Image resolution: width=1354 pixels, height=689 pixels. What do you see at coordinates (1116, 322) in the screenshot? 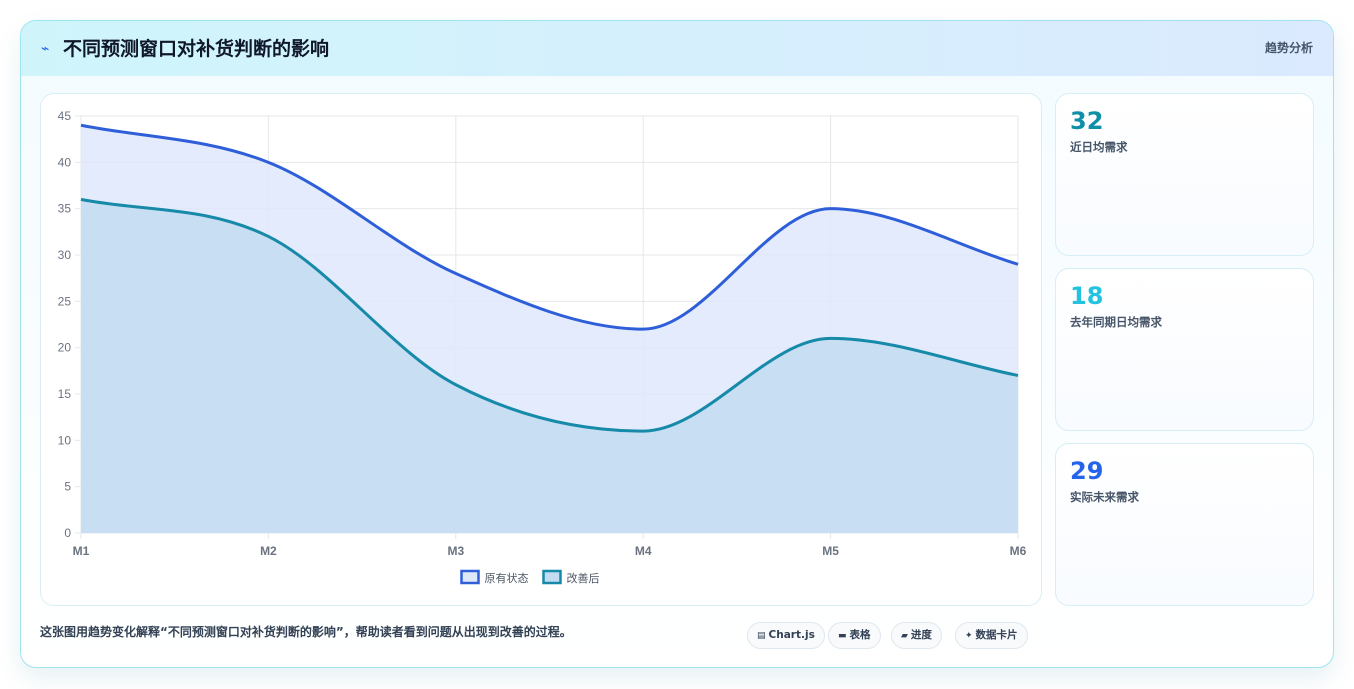
I see `stat-label: 去年同期日均需求` at bounding box center [1116, 322].